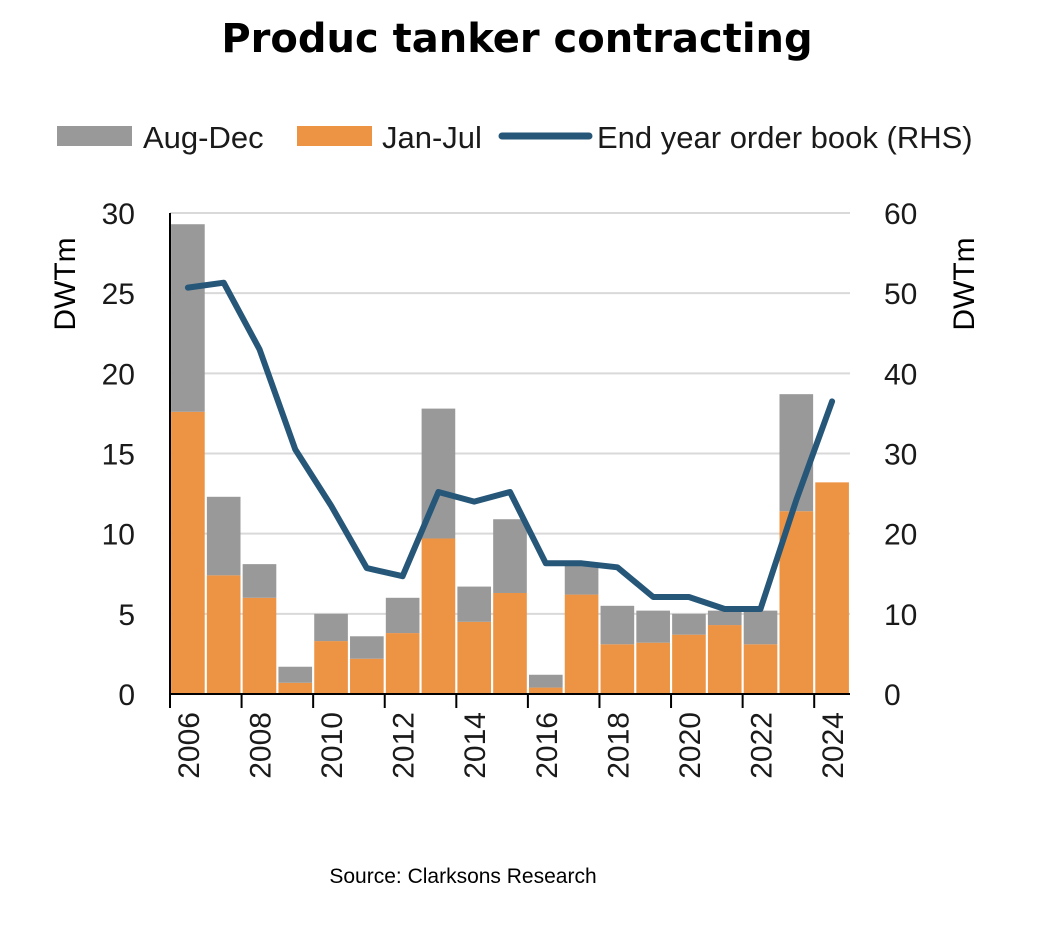 This screenshot has height=940, width=1046. I want to click on legend-swatch-aug-dec, so click(94, 136).